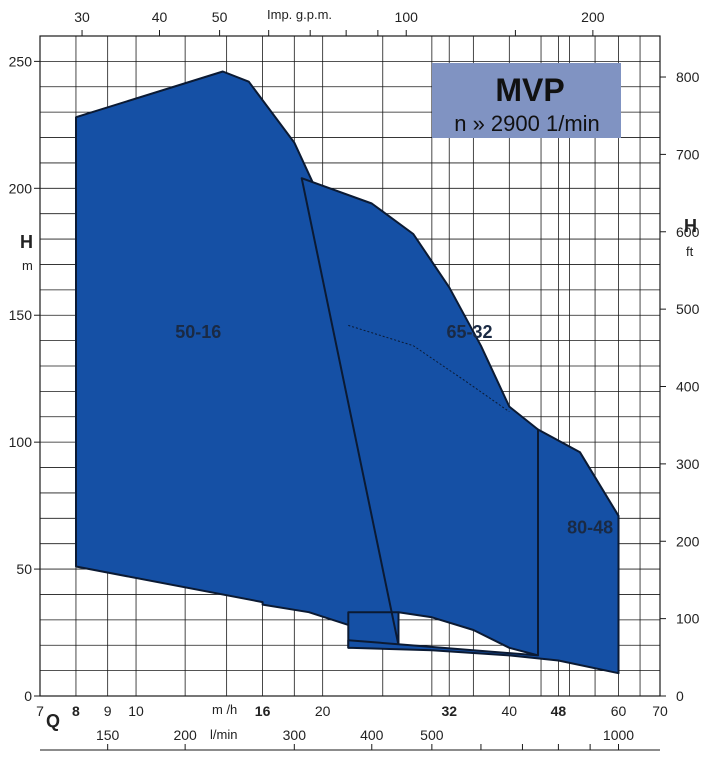  I want to click on tick-label-head-ft: 600, so click(688, 232).